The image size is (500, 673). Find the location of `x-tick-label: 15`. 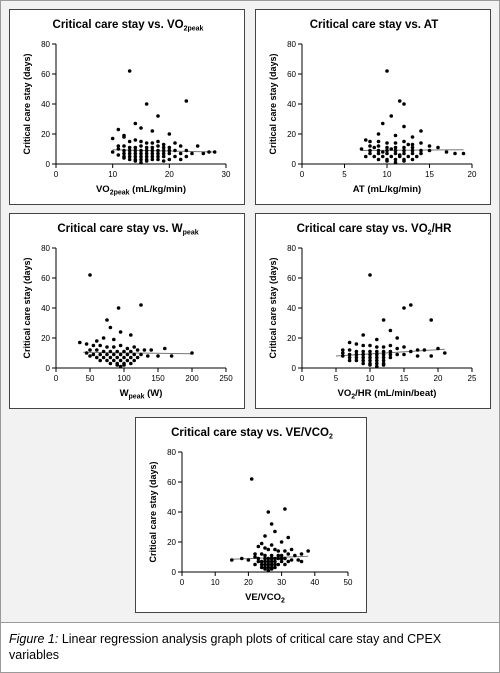

x-tick-label: 15 is located at coordinates (429, 174).